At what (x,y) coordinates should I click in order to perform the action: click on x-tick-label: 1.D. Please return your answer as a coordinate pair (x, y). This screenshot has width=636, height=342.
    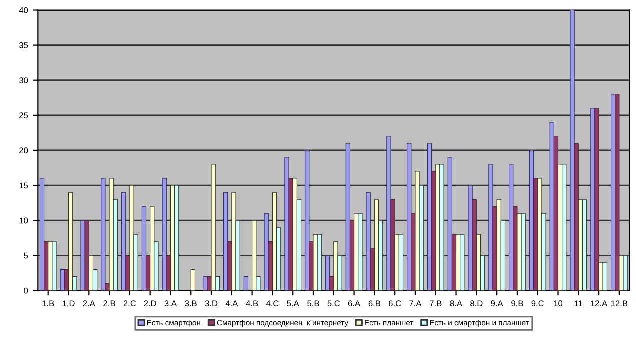
    Looking at the image, I should click on (68, 303).